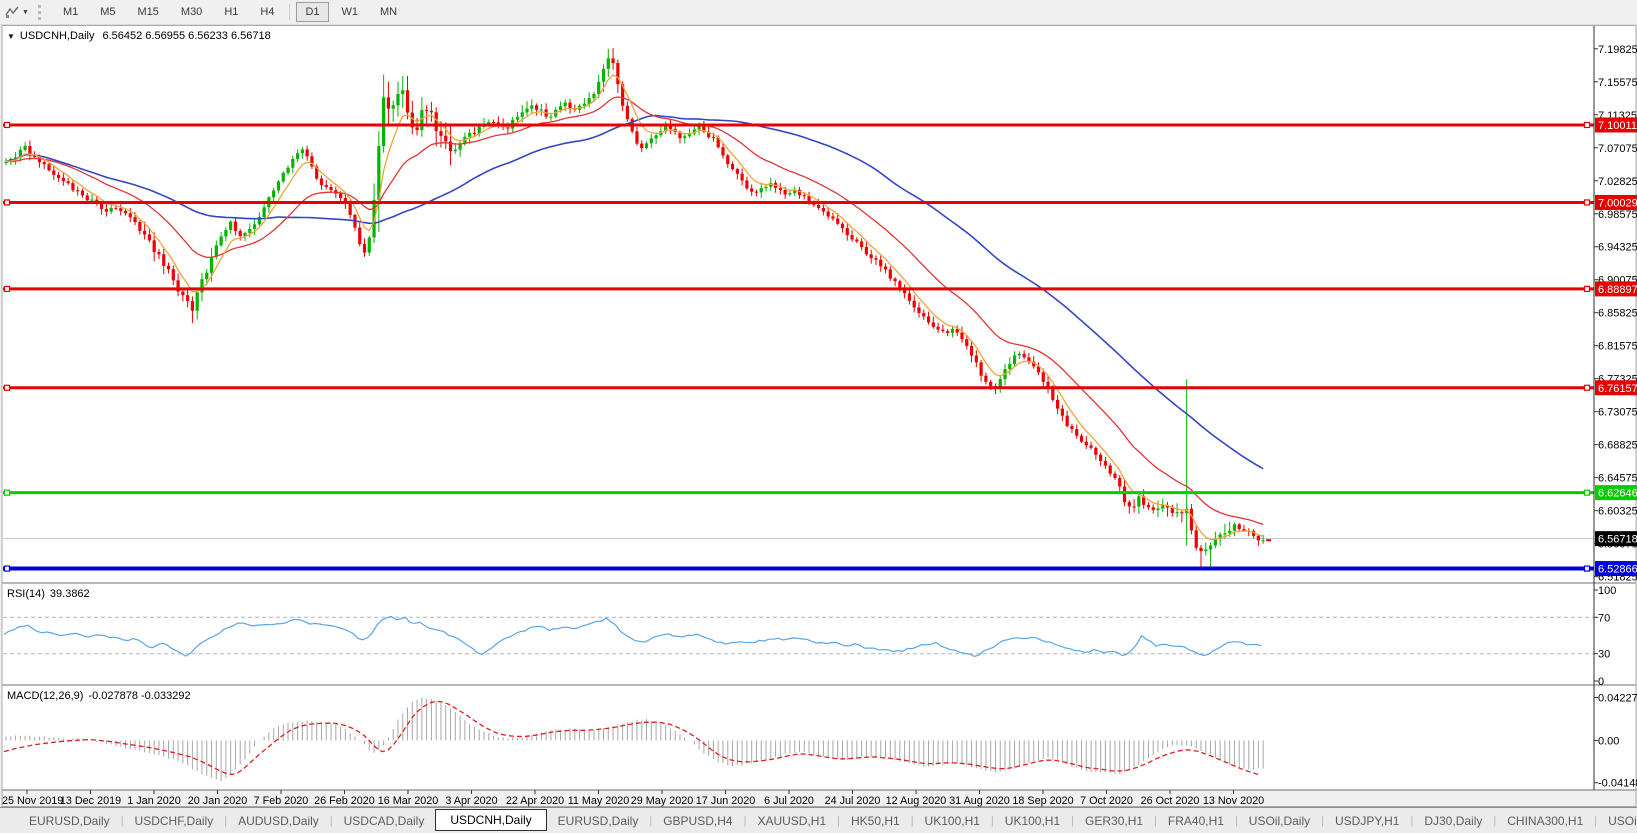  What do you see at coordinates (174, 820) in the screenshot?
I see `chart-tab-usdchf-daily: USDCHF,Daily` at bounding box center [174, 820].